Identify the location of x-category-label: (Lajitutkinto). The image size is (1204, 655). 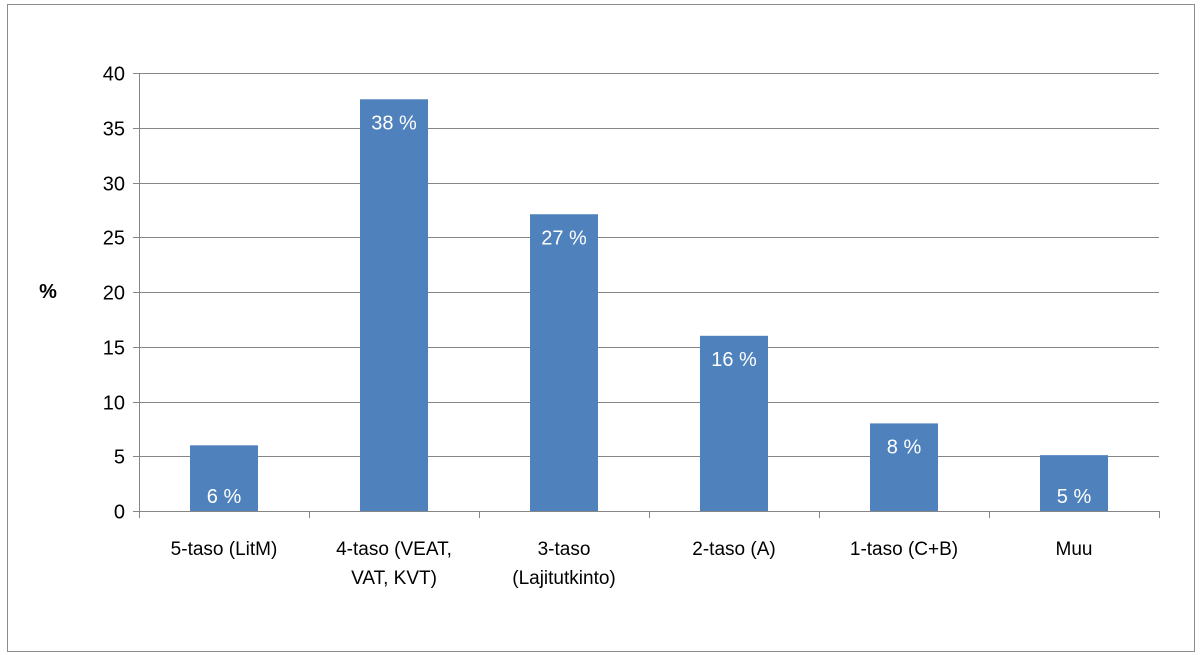
(564, 578).